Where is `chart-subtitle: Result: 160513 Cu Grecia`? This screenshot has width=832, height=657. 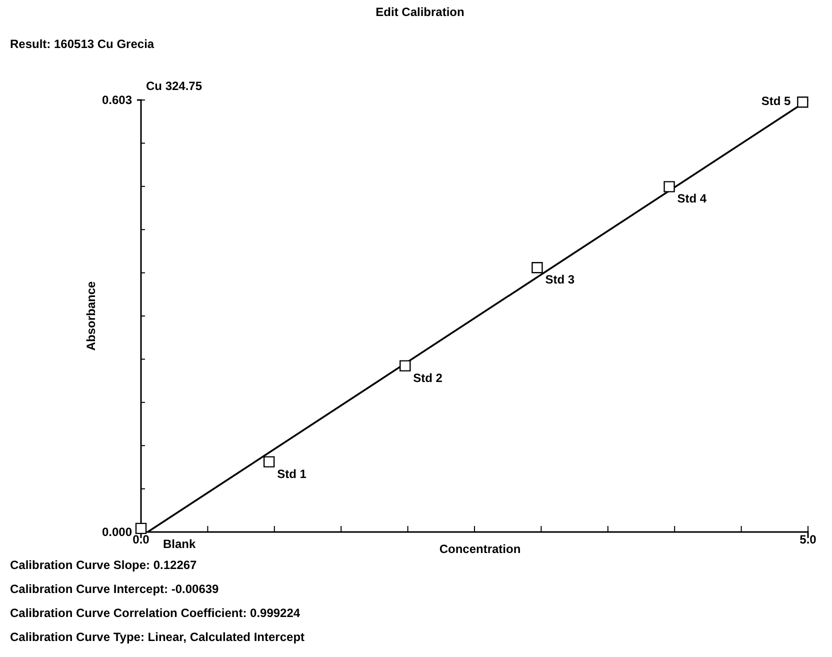
chart-subtitle: Result: 160513 Cu Grecia is located at coordinates (82, 44).